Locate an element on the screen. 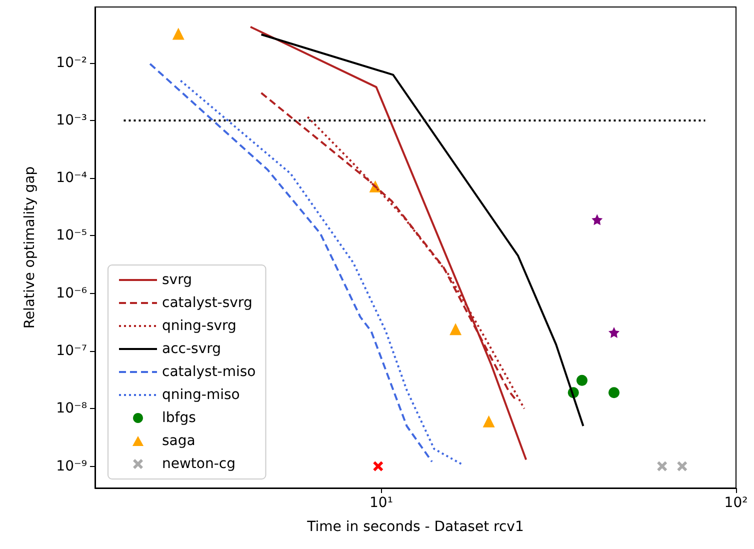 This screenshot has height=549, width=754. x-tick-label: 10² is located at coordinates (736, 503).